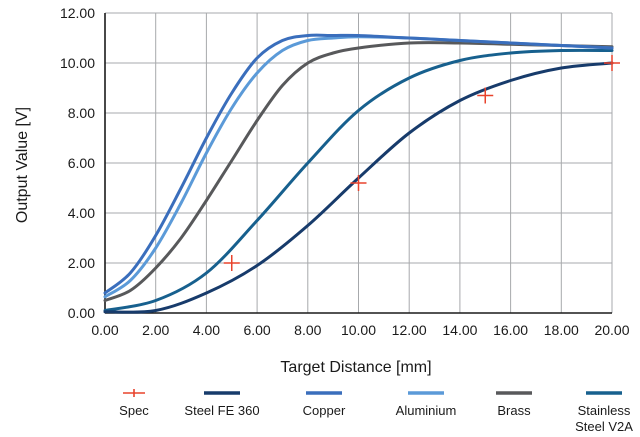 The height and width of the screenshot is (437, 640). Describe the element at coordinates (459, 330) in the screenshot. I see `x-tick-label: 14.00` at that location.